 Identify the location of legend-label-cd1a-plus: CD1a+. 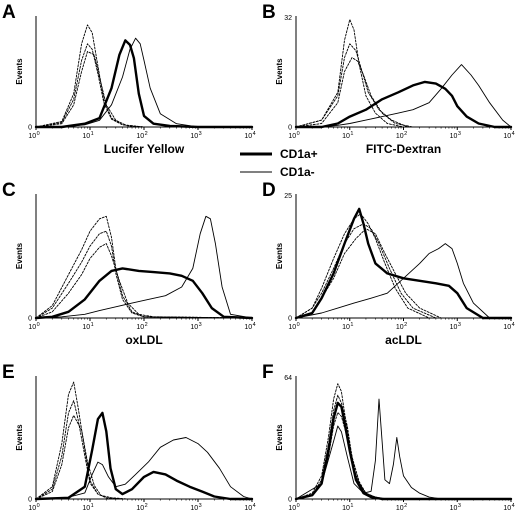
(299, 154).